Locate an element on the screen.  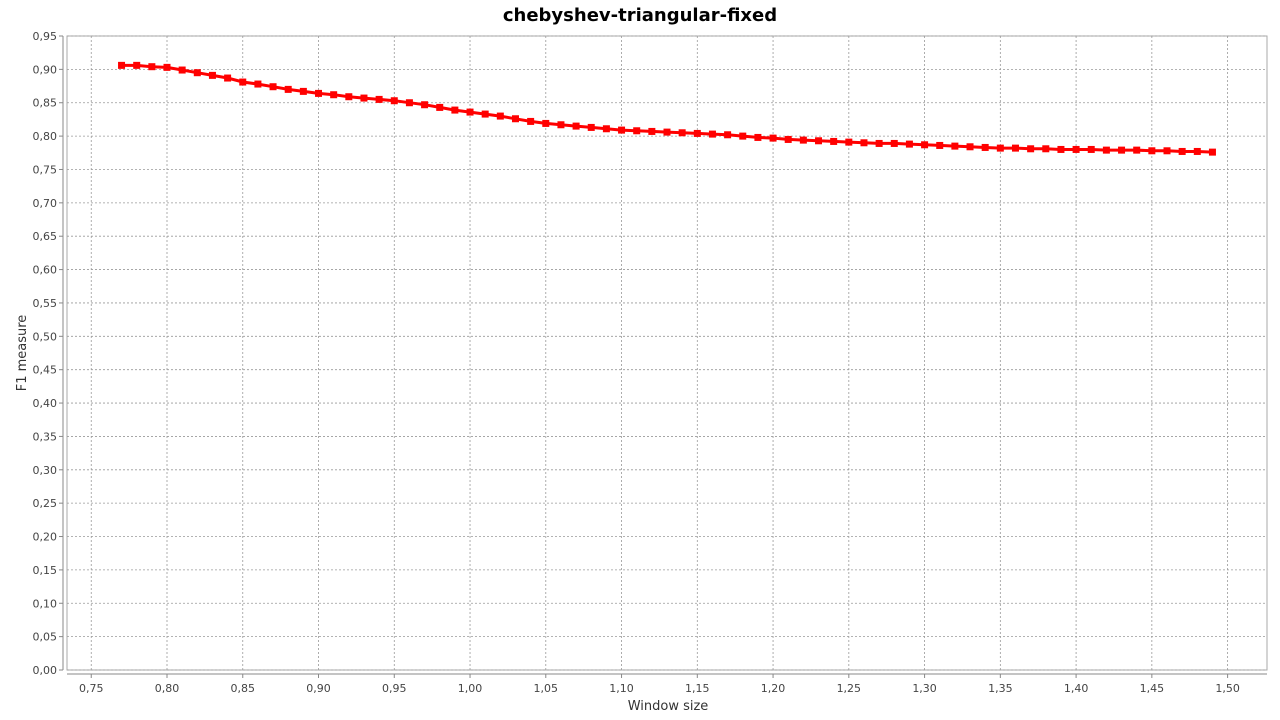
x-tick-label: 1,15 is located at coordinates (697, 688).